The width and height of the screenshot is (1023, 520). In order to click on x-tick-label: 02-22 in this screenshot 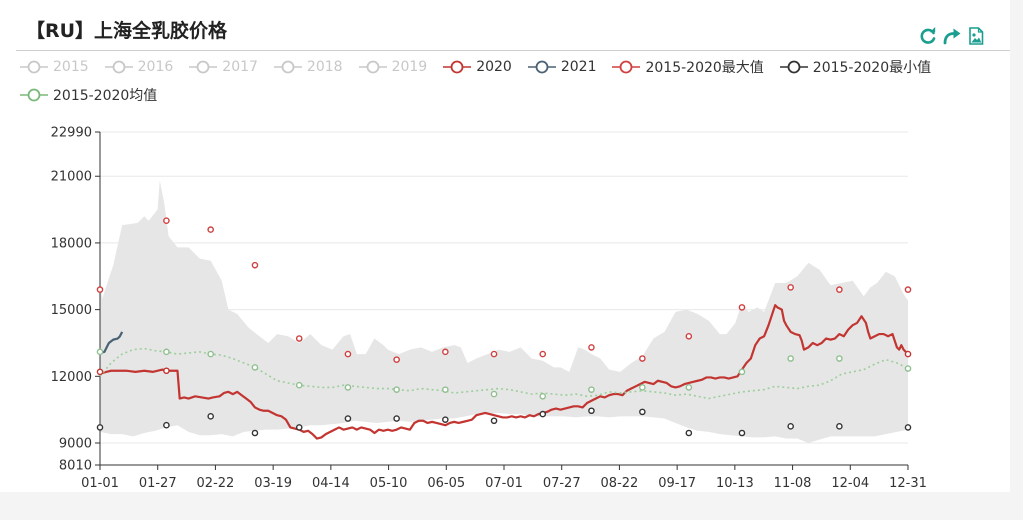, I will do `click(216, 483)`.